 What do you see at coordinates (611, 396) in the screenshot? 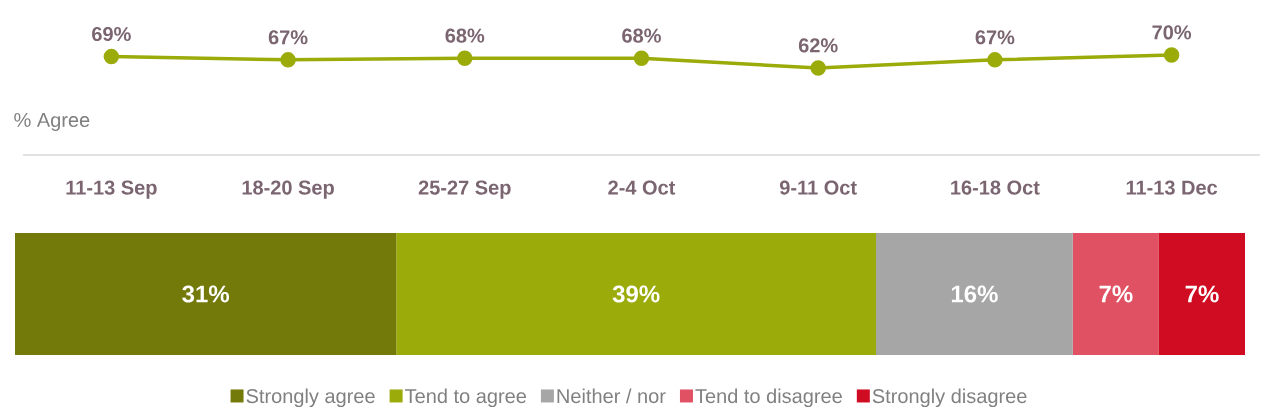
I see `legend-label: Neither / nor` at bounding box center [611, 396].